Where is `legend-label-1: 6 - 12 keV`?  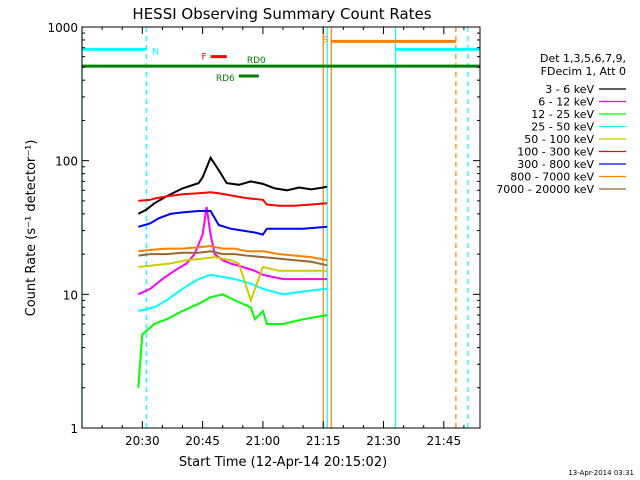
legend-label-1: 6 - 12 keV is located at coordinates (566, 102).